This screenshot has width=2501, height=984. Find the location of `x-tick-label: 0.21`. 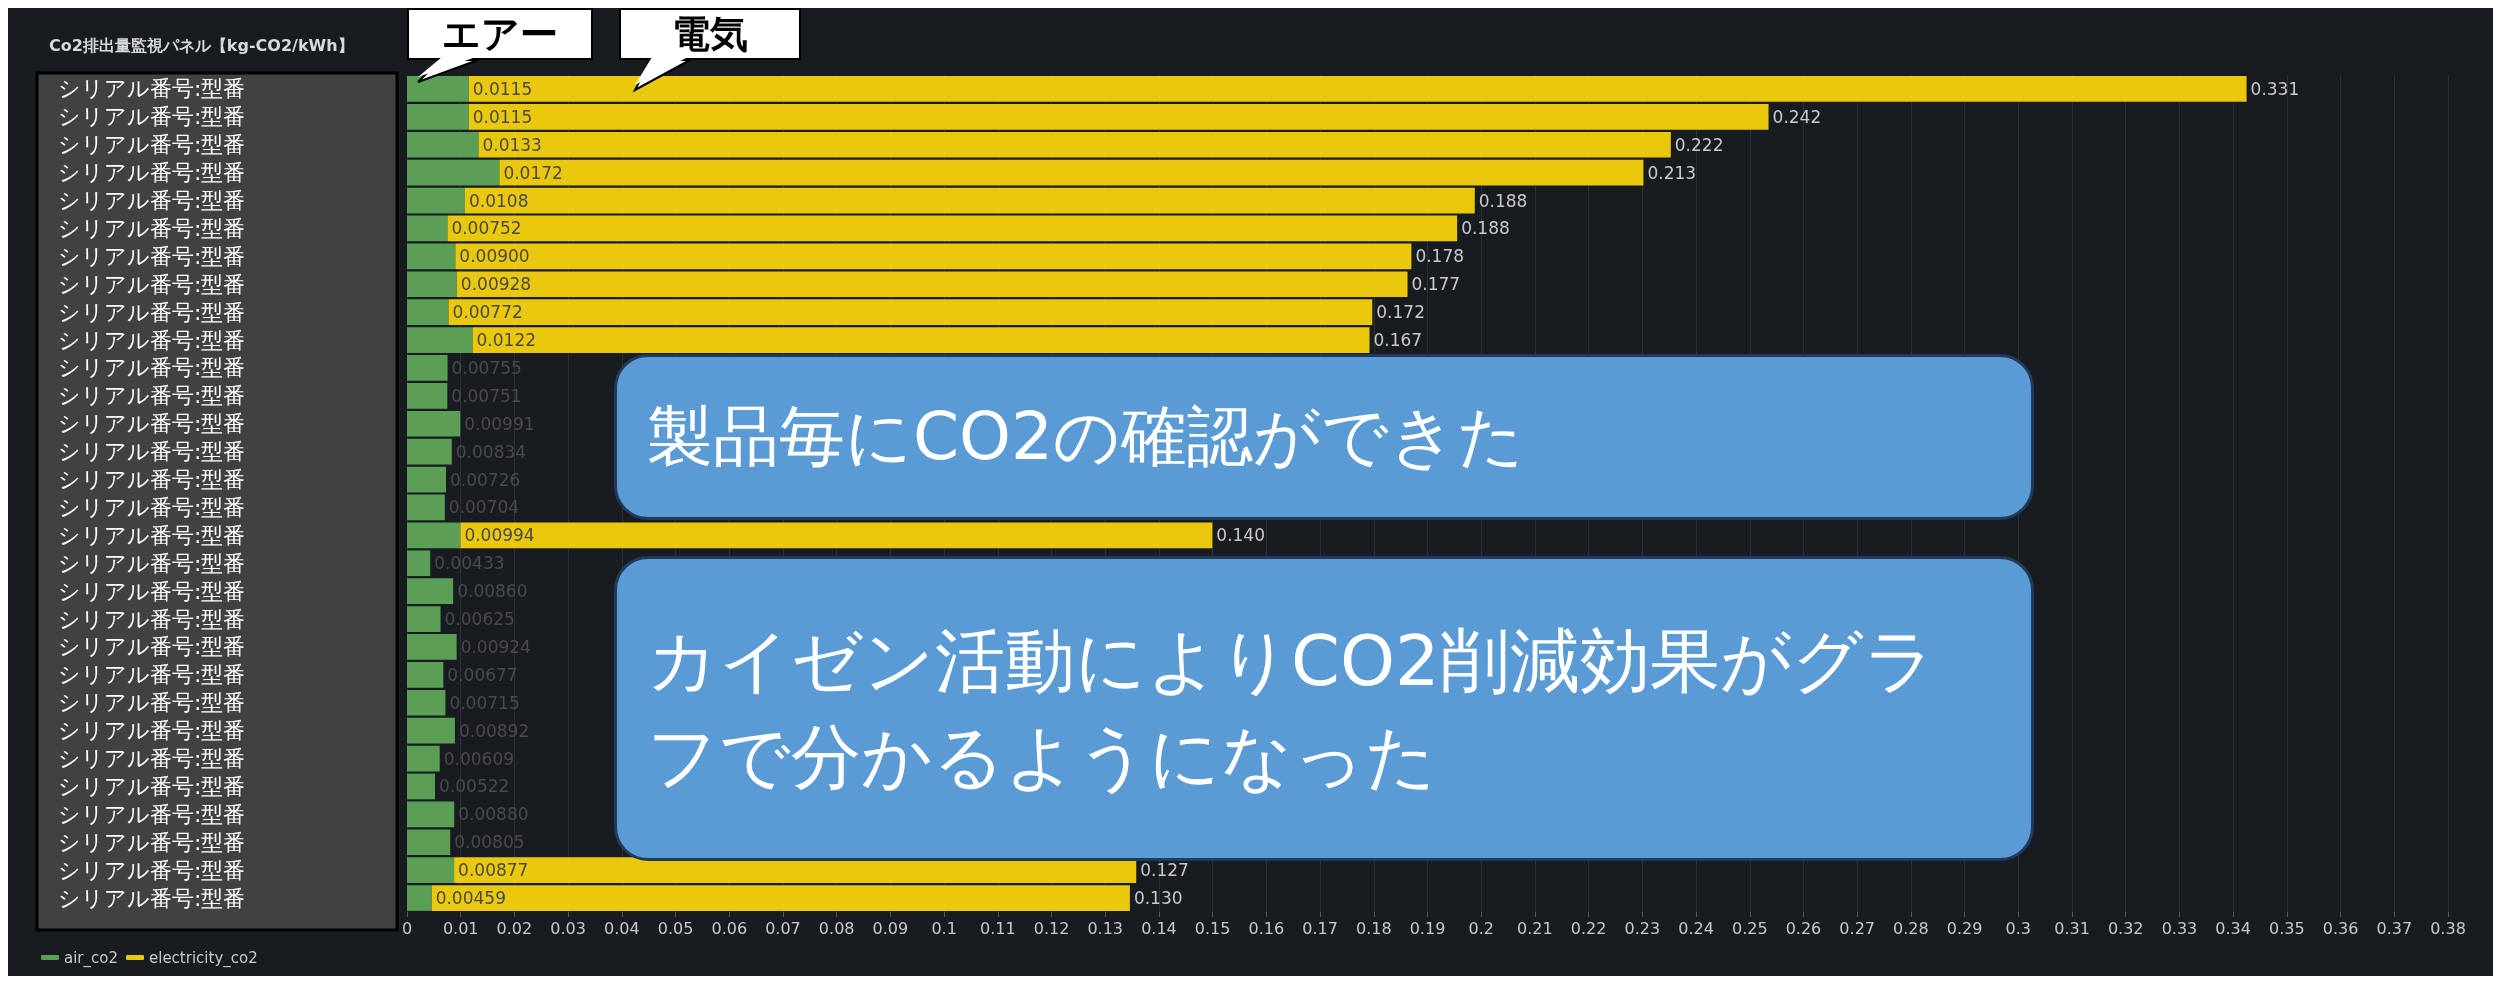

x-tick-label: 0.21 is located at coordinates (1535, 928).